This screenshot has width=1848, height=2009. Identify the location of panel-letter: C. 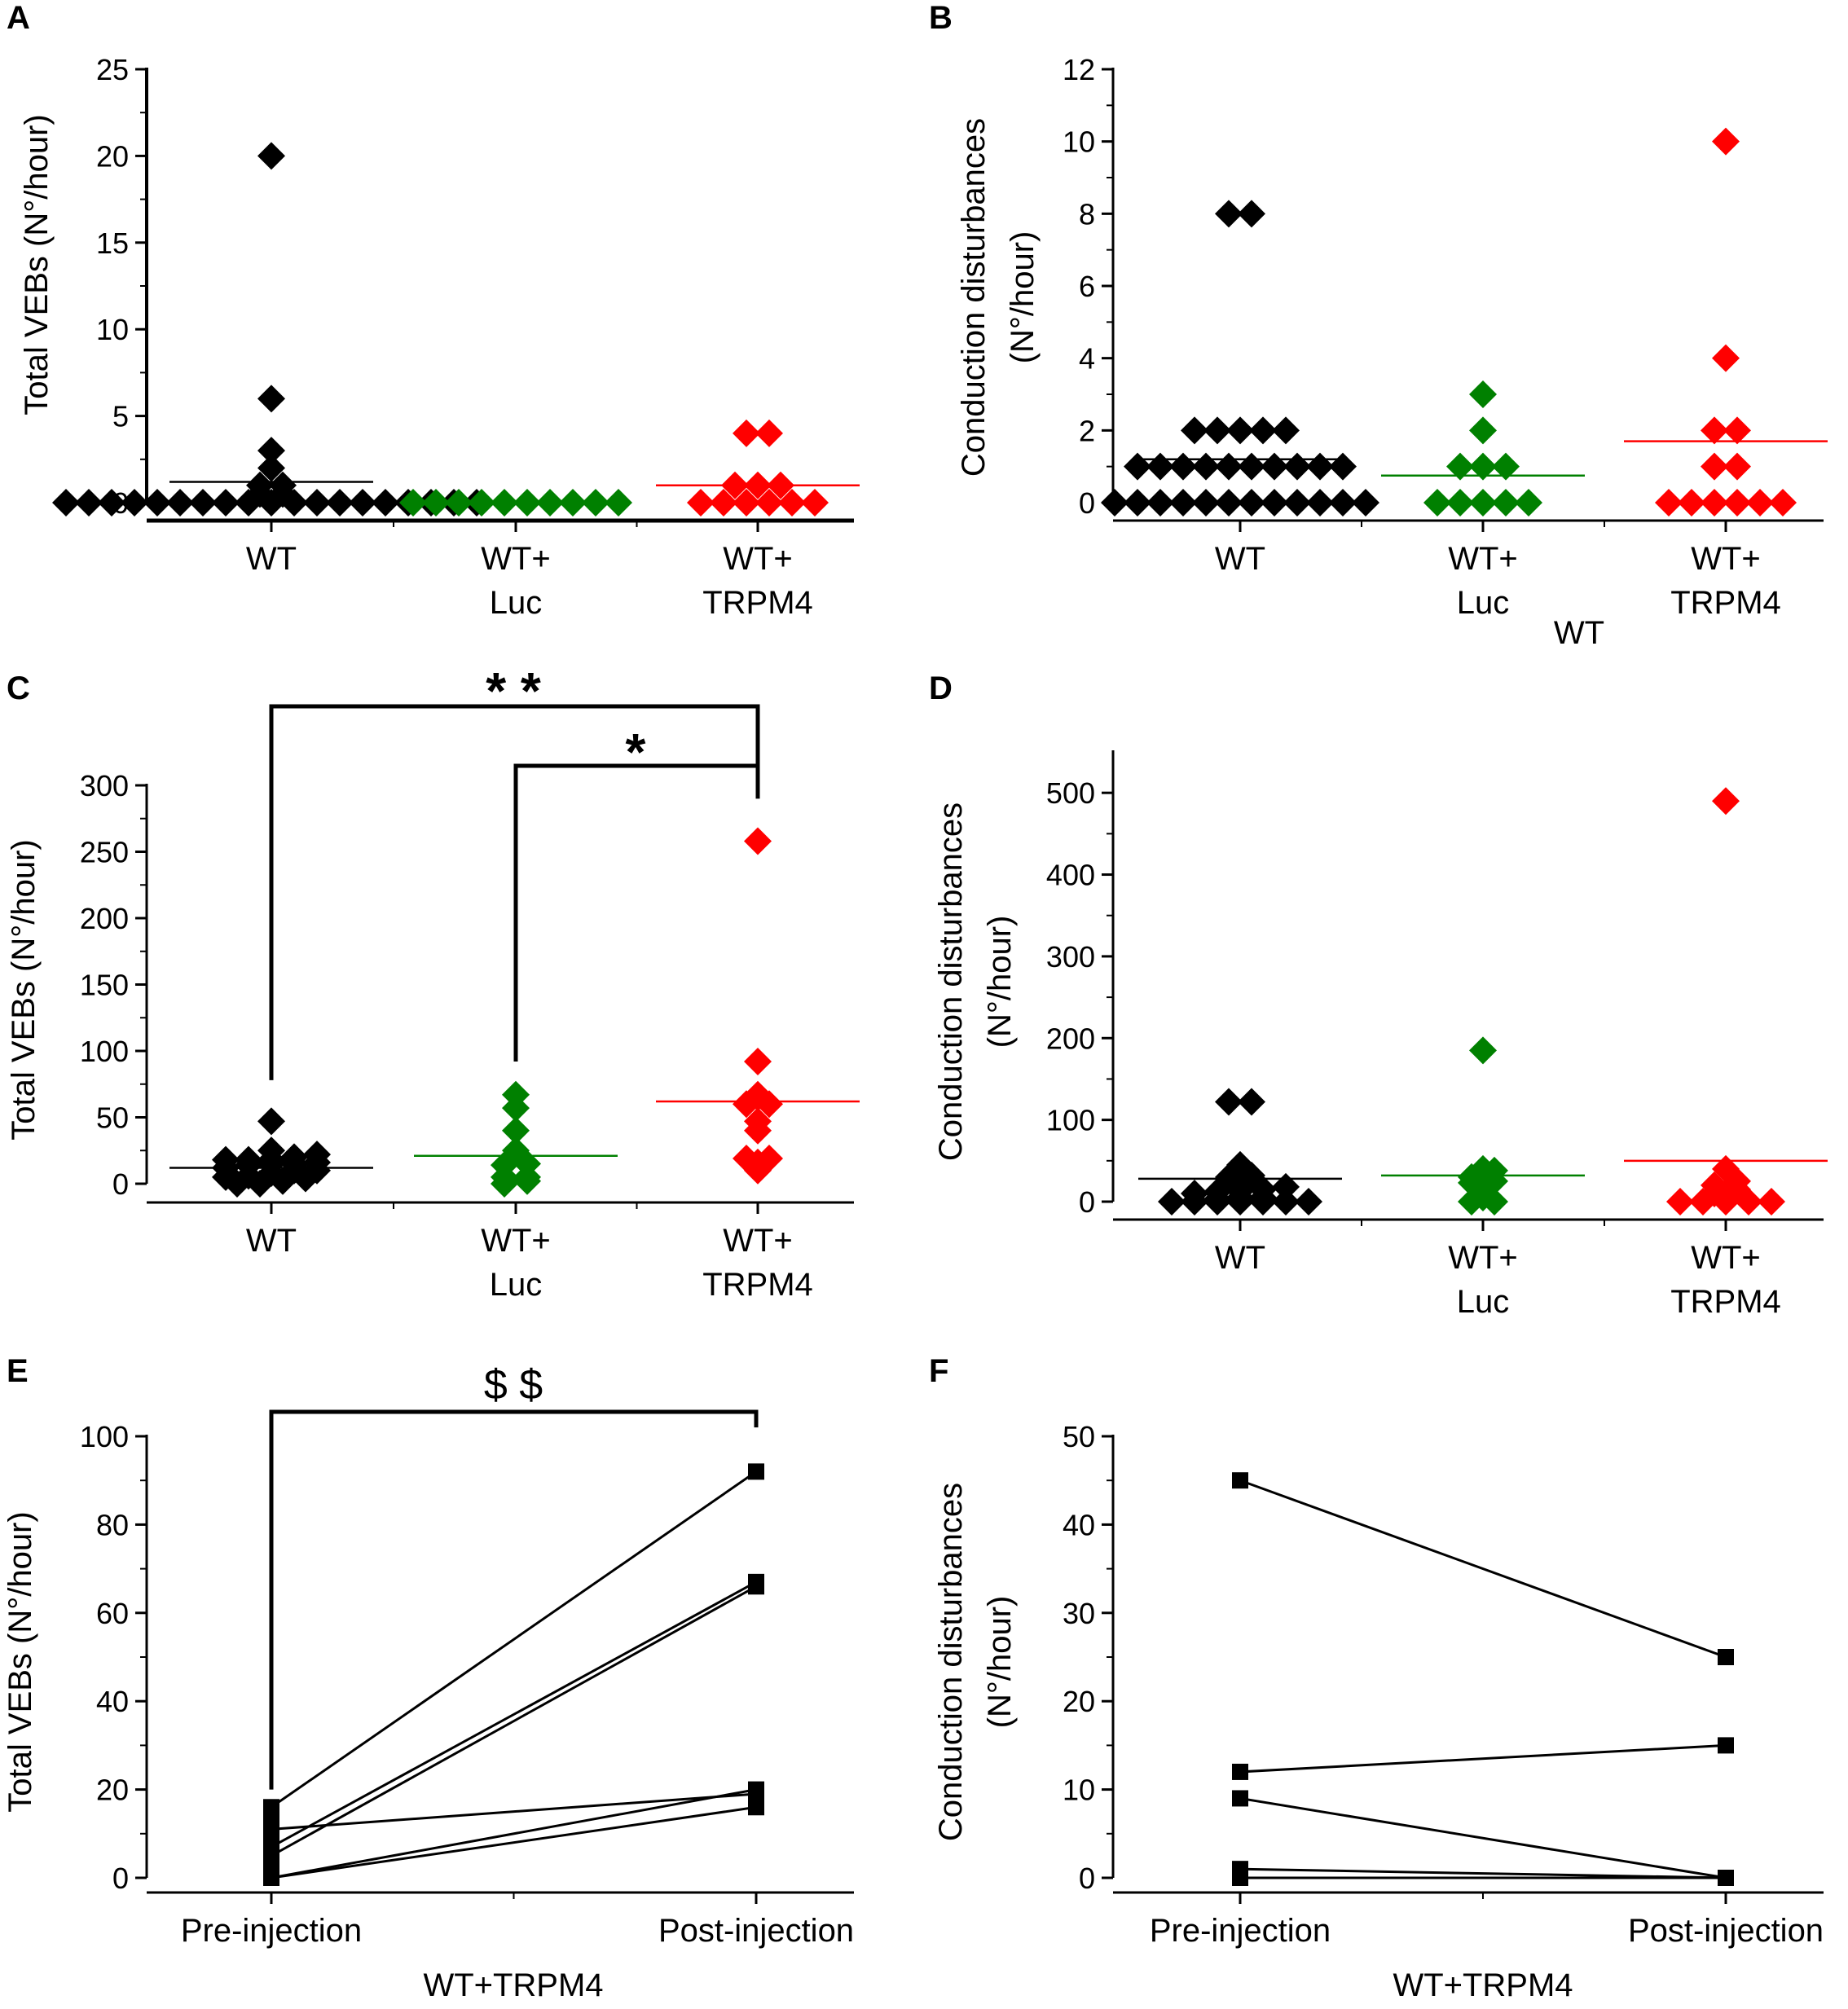
(18, 688).